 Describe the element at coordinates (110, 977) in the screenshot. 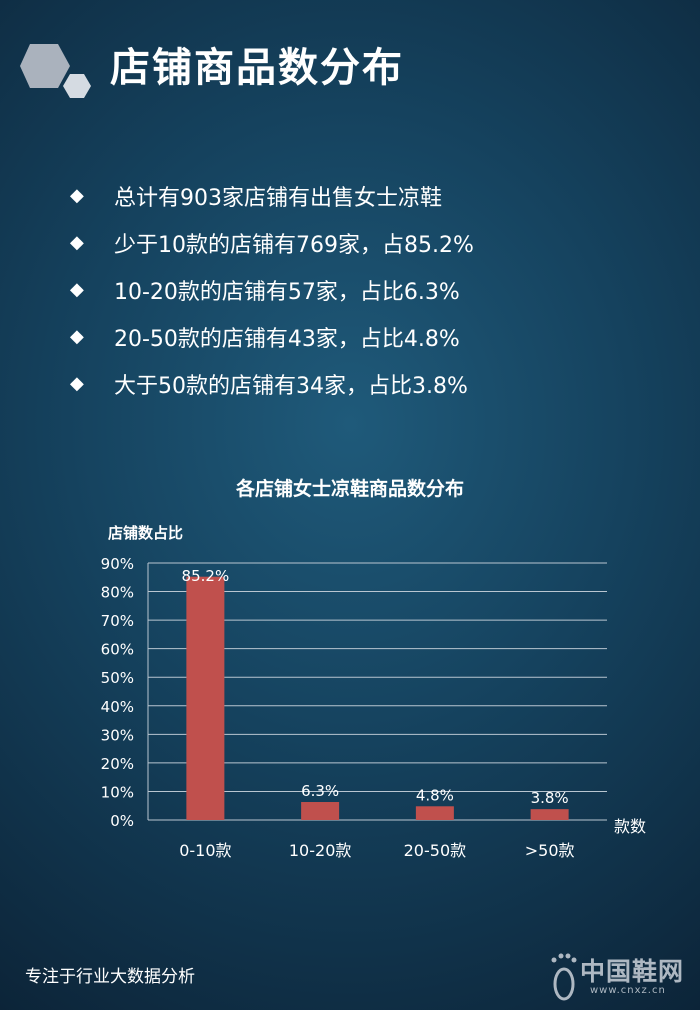

I see `footer-tagline: 专注于行业大数据分析` at that location.